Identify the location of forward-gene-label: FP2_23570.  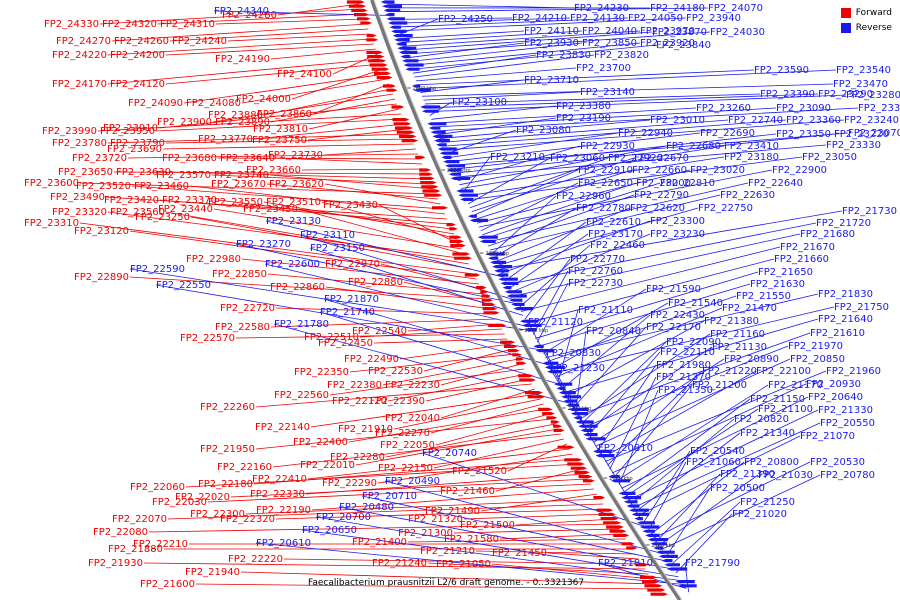
(183, 175).